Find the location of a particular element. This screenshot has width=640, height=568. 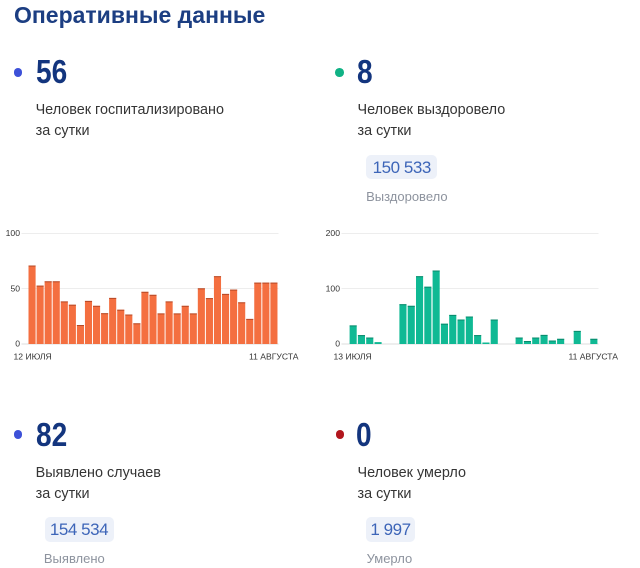

svg-text: 50 is located at coordinates (15, 289).